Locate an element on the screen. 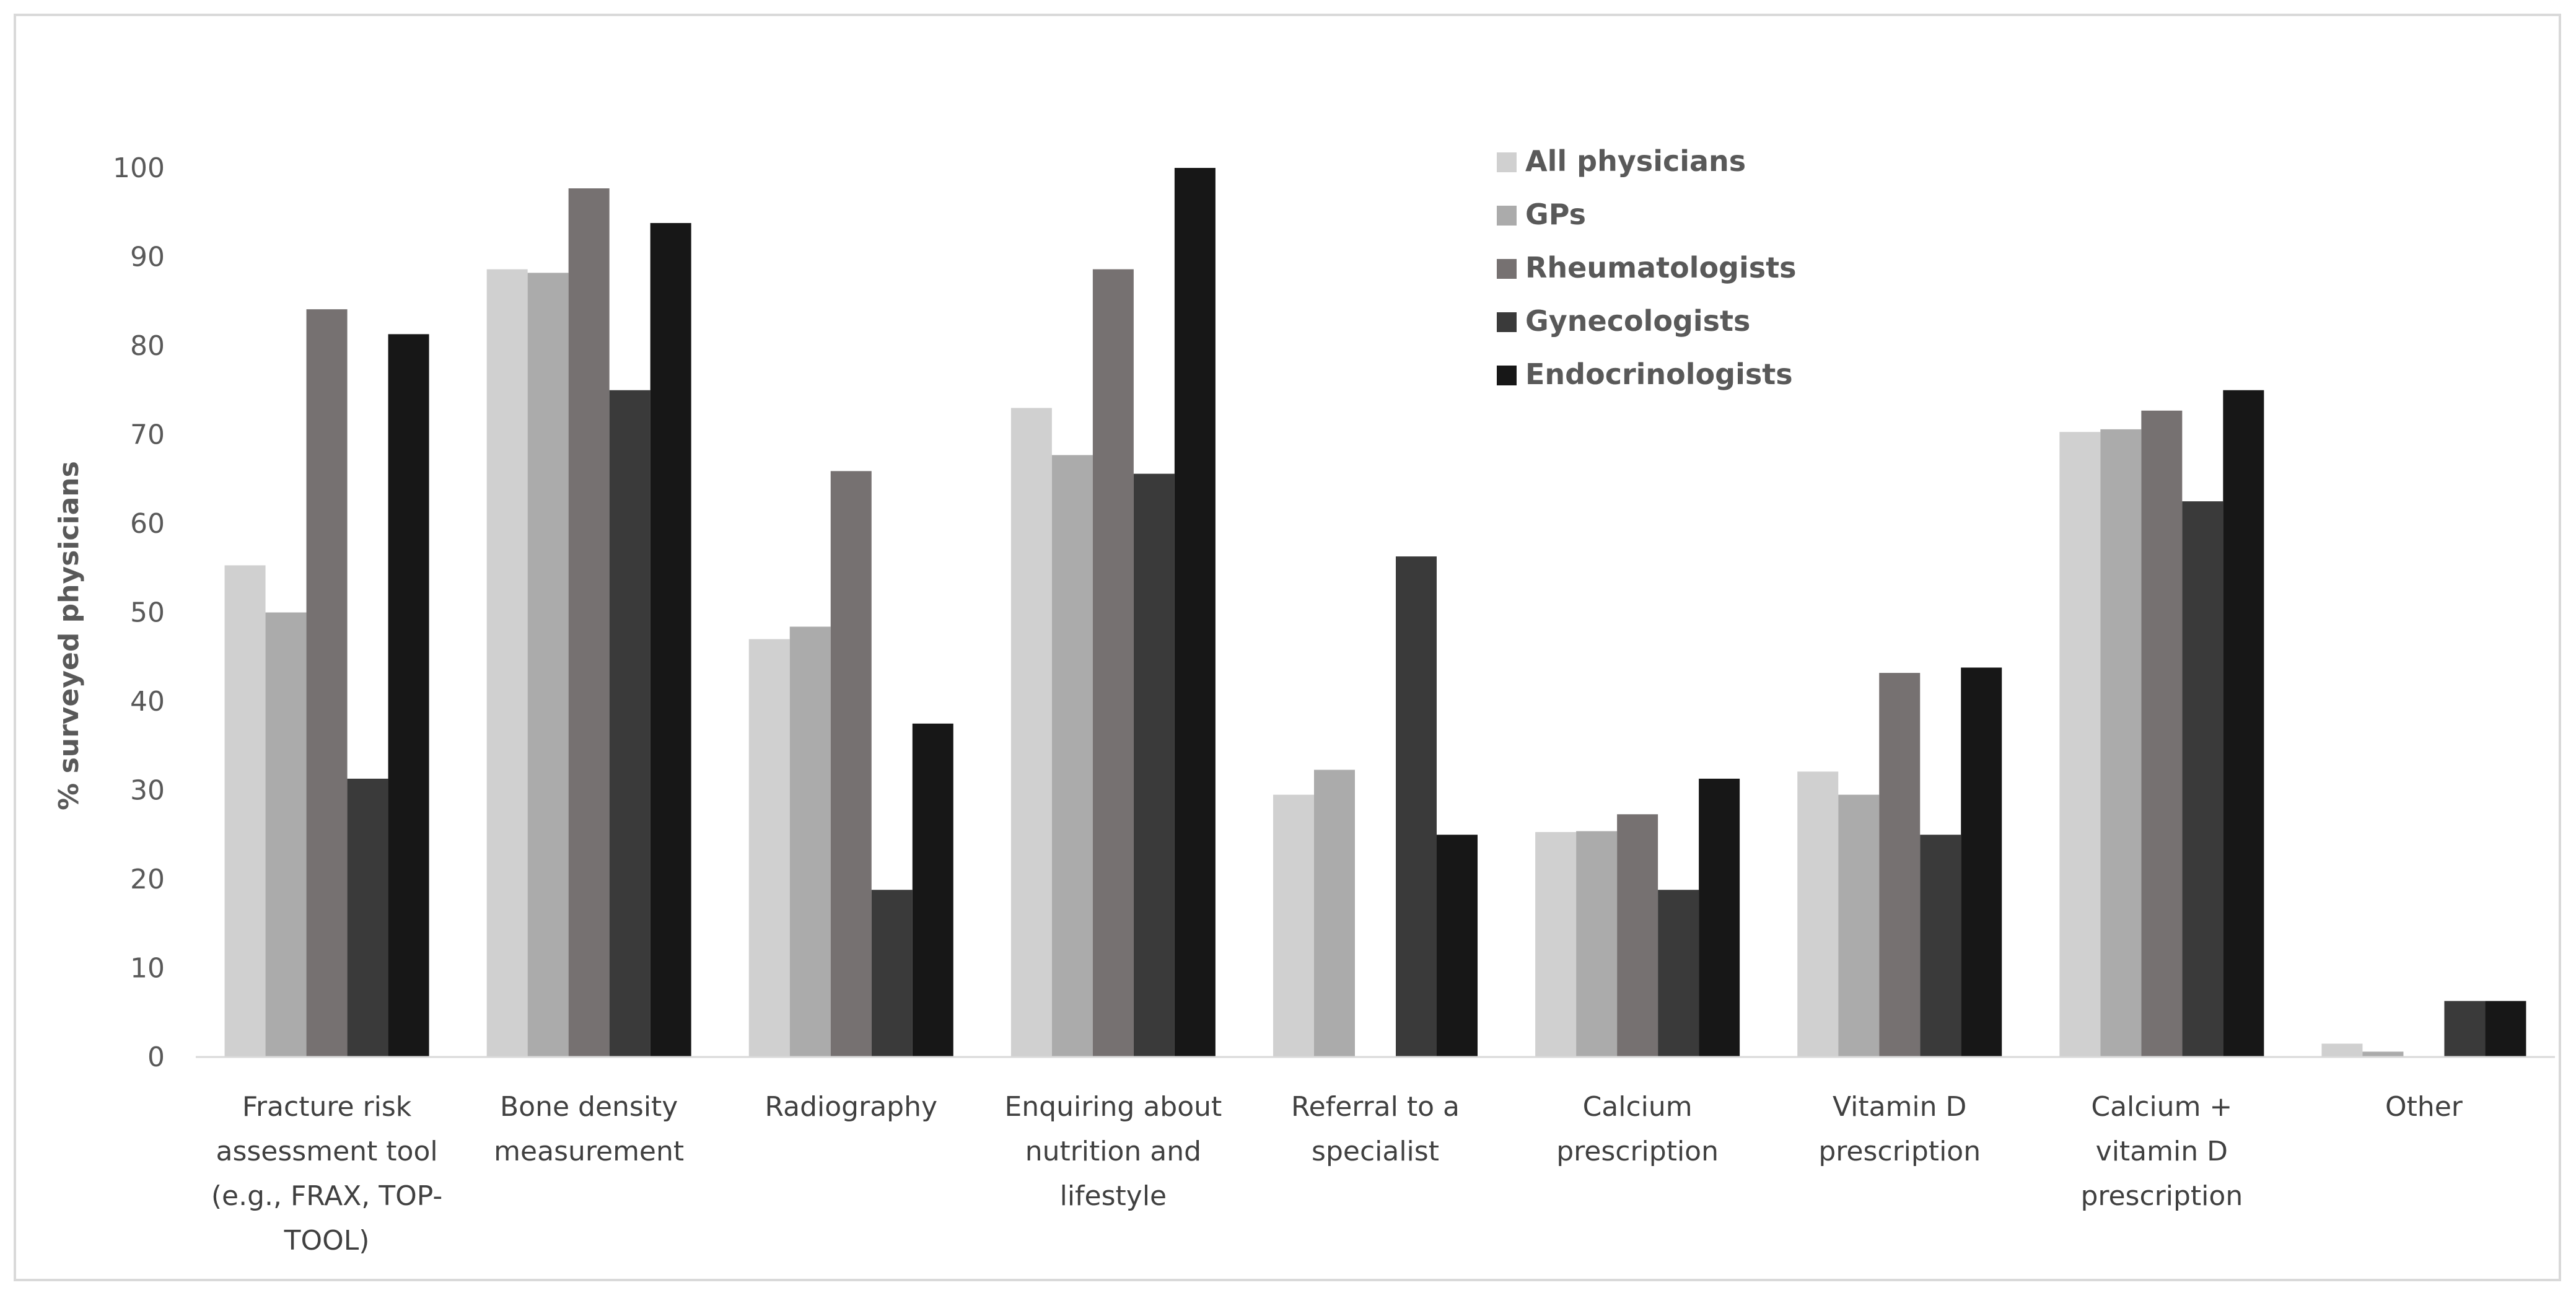 This screenshot has height=1298, width=2576. y-tick-label: 90 is located at coordinates (147, 257).